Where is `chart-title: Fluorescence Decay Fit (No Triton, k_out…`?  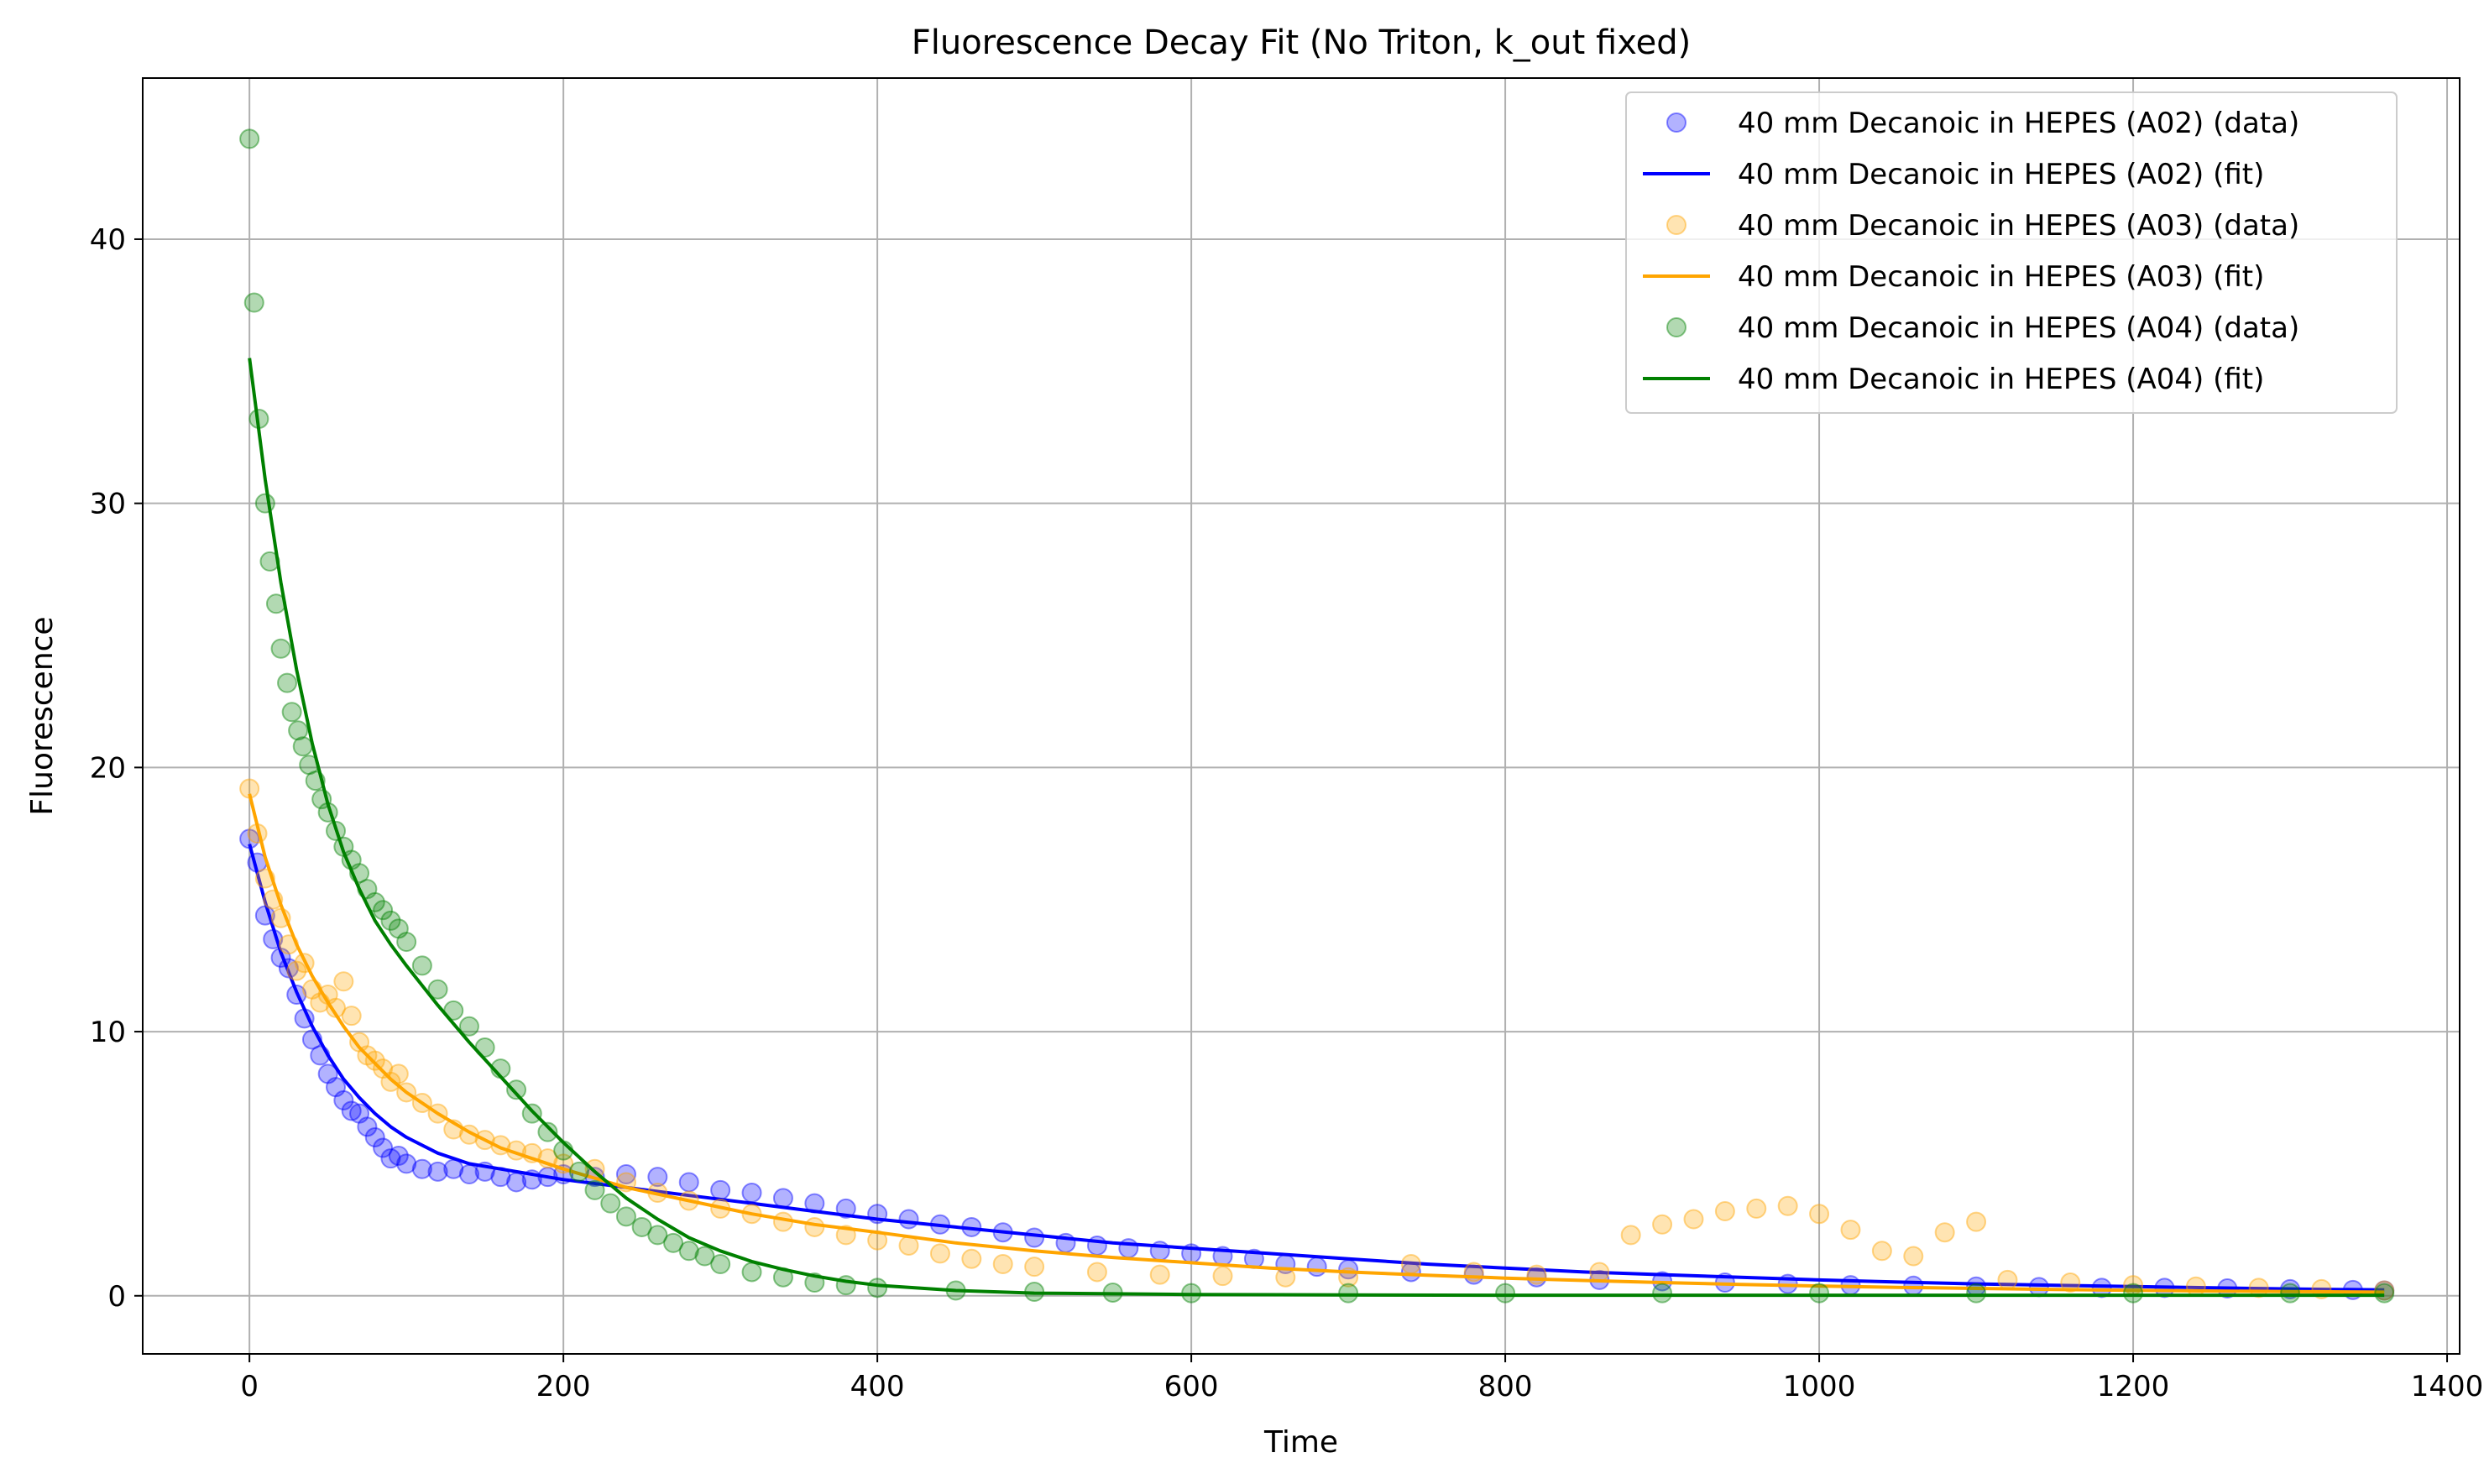 chart-title: Fluorescence Decay Fit (No Triton, k_out… is located at coordinates (1302, 43).